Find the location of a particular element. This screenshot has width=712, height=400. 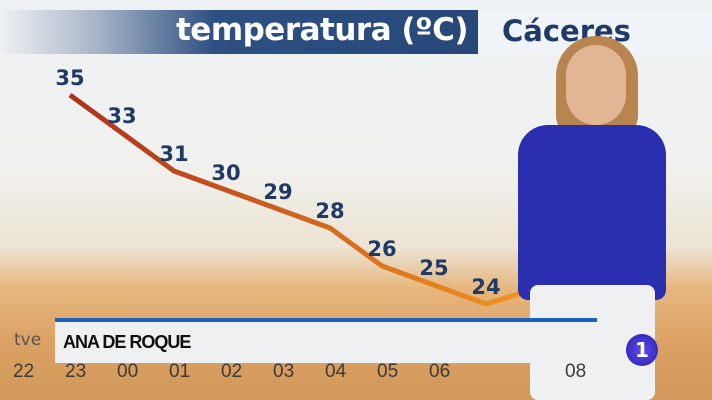

x-tick-label: 22 is located at coordinates (24, 371).